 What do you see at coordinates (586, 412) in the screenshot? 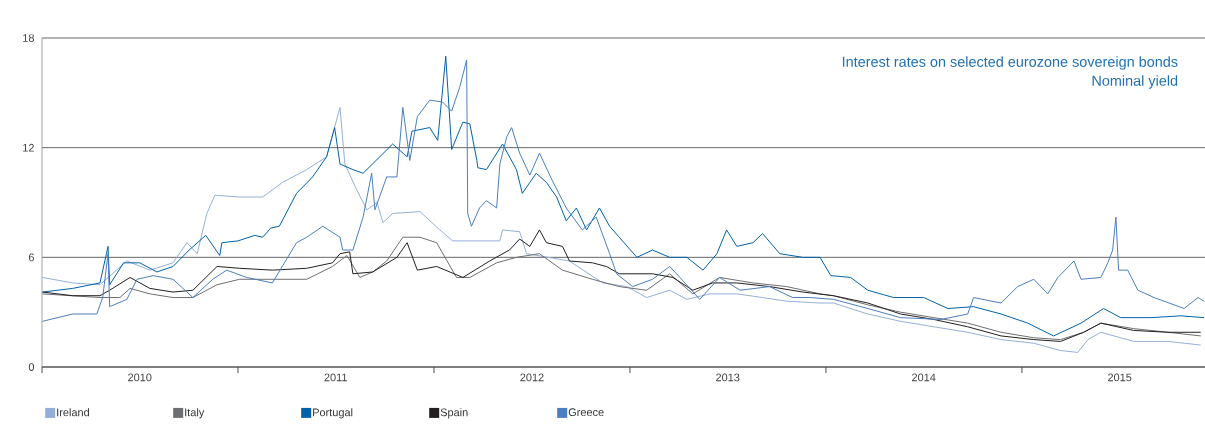
I see `legend-label: Greece` at bounding box center [586, 412].